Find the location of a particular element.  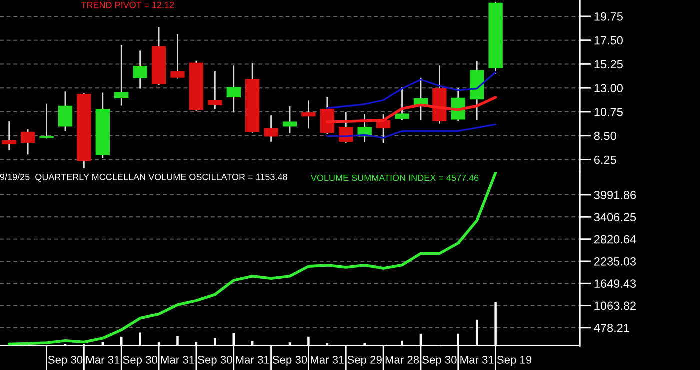

series-label: VOLUME SUMMATION INDEX = 4577.46 is located at coordinates (394, 178).